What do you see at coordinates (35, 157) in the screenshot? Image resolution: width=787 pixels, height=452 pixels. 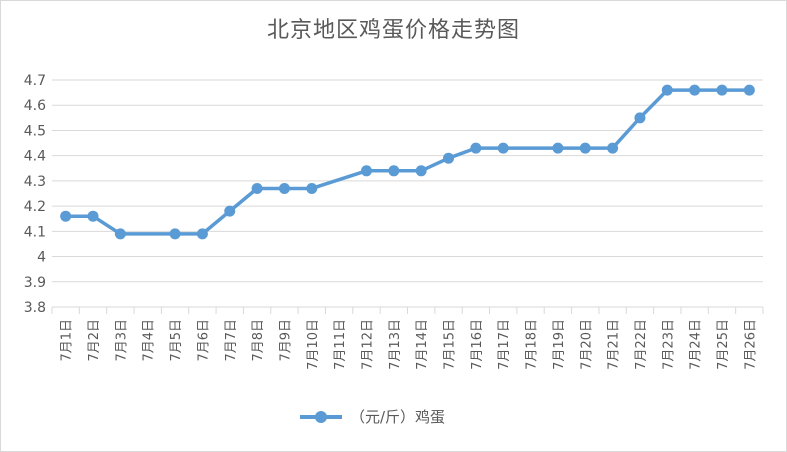 I see `y-tick-label: 4.4` at bounding box center [35, 157].